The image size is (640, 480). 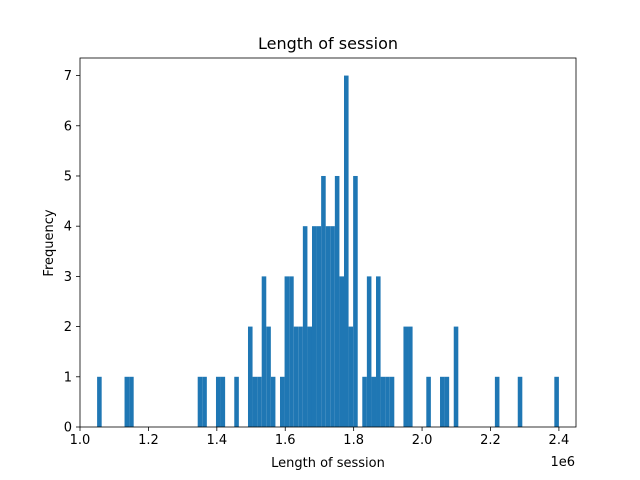 What do you see at coordinates (320, 437) in the screenshot?
I see `x-axis-ticks: 1.0 1.2 1.4 1.6 1.8 2.0 2.2 2.4` at bounding box center [320, 437].